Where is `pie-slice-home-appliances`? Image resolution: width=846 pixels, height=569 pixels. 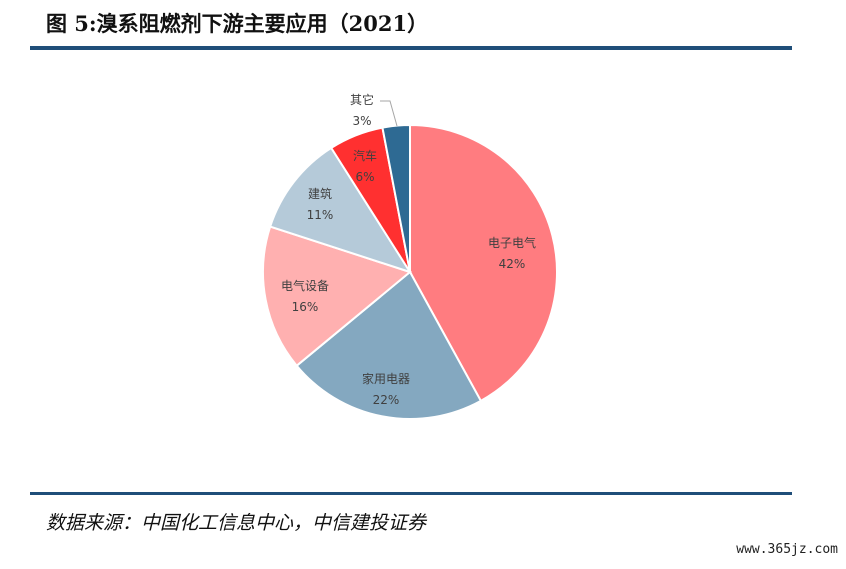
pie-slice-home-appliances is located at coordinates (389, 345).